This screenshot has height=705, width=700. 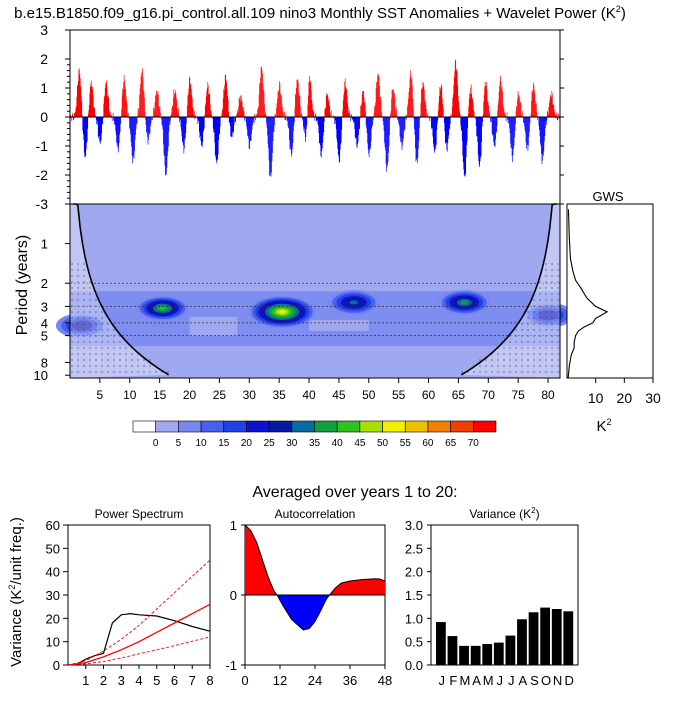 What do you see at coordinates (213, 326) in the screenshot?
I see `wavelet-gap` at bounding box center [213, 326].